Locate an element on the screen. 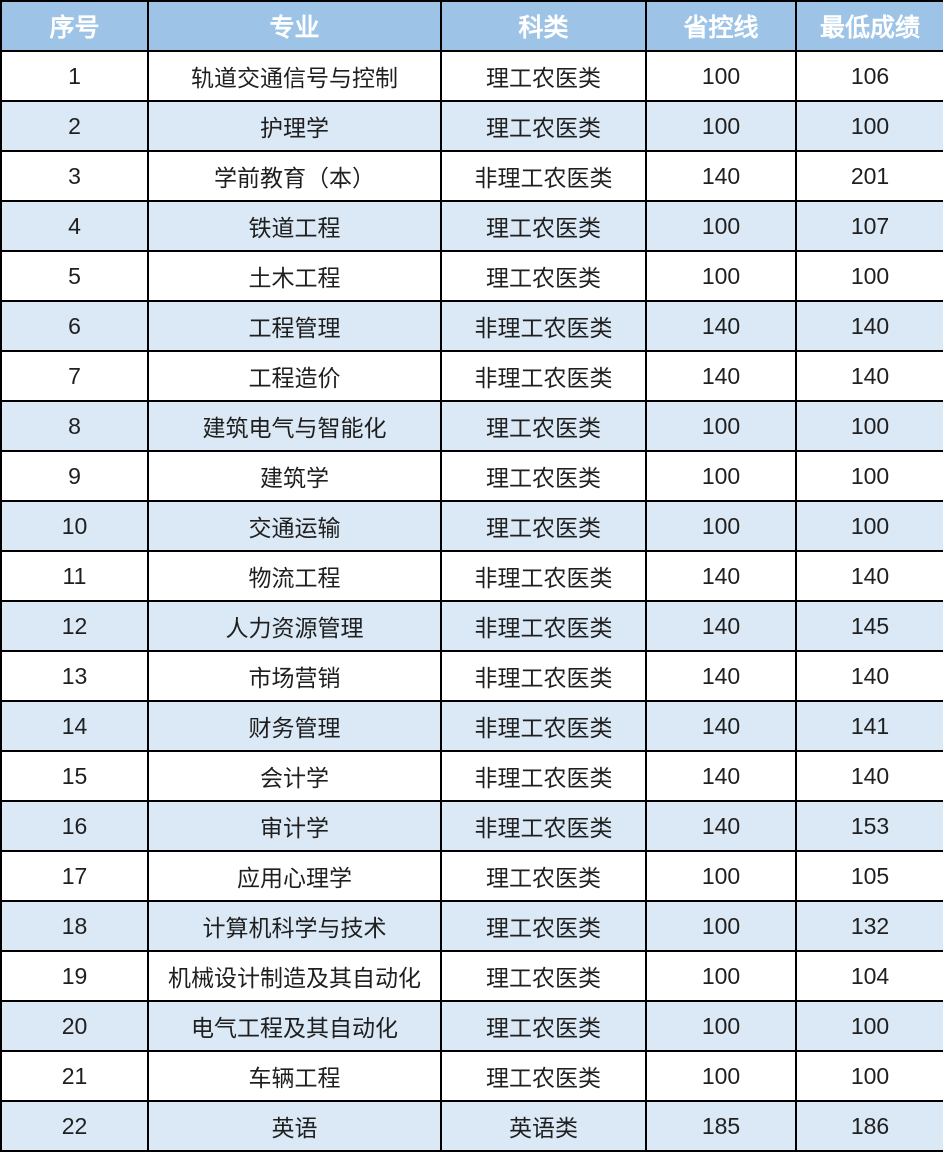 The image size is (943, 1152). cell-min-score: 105 is located at coordinates (869, 876).